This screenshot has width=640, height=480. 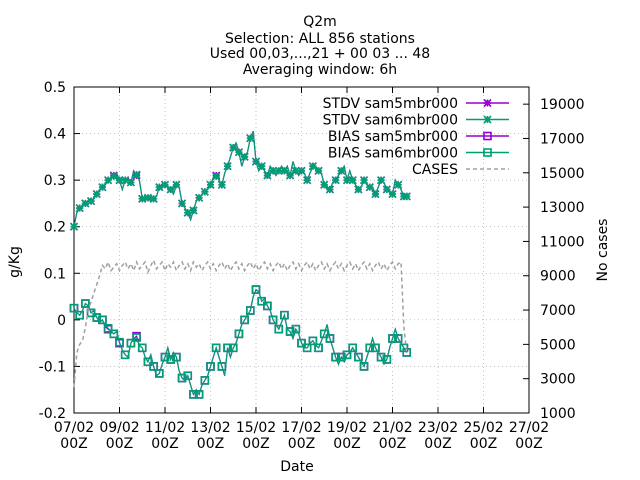 I want to click on y2-tick-label: 17000, so click(x=562, y=139).